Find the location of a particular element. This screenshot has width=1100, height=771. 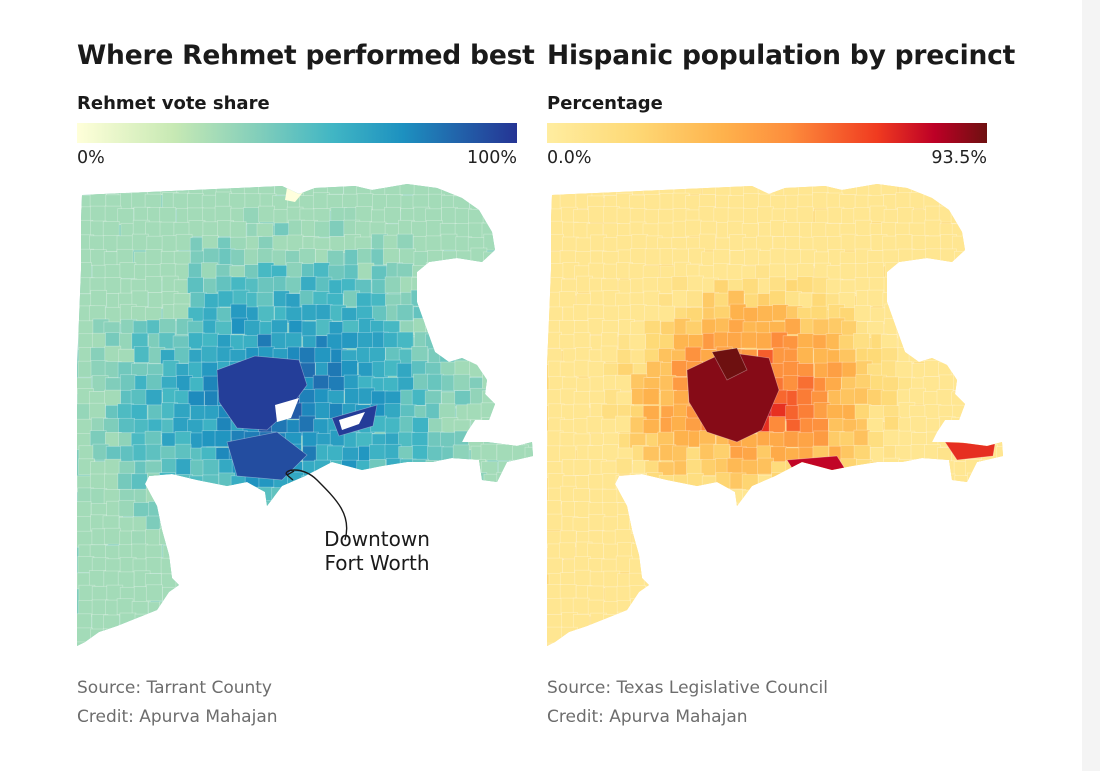

right-map-title: Hispanic population by precinct is located at coordinates (781, 55).